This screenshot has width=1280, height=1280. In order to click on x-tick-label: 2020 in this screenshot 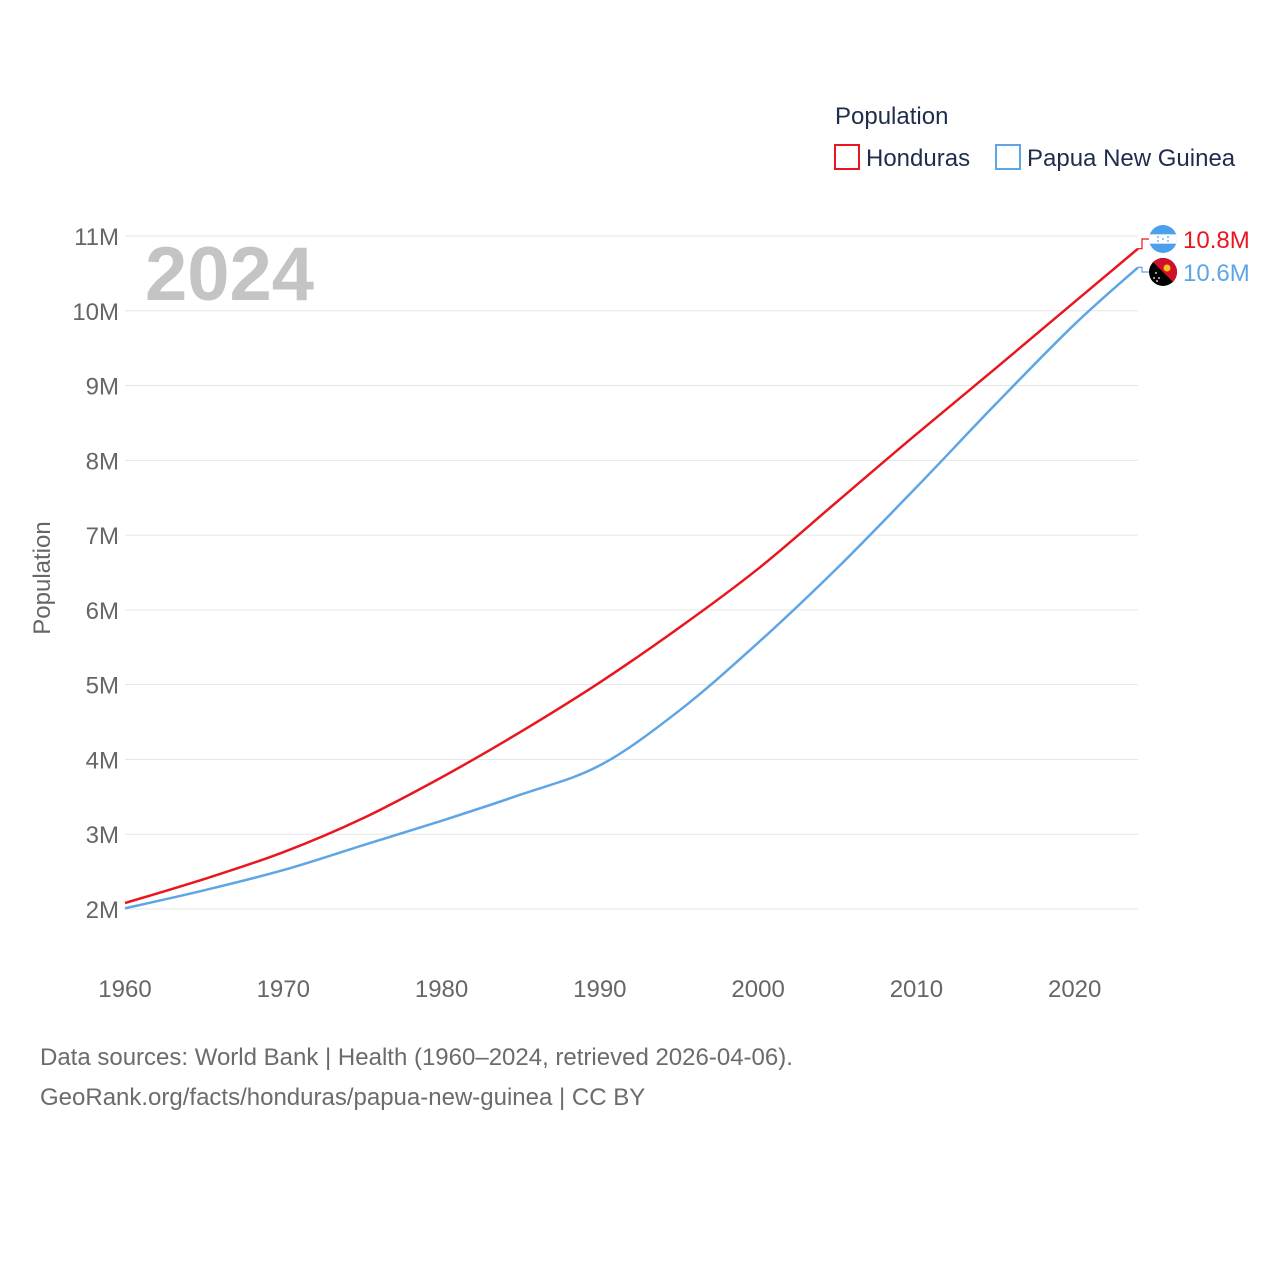, I will do `click(1074, 989)`.